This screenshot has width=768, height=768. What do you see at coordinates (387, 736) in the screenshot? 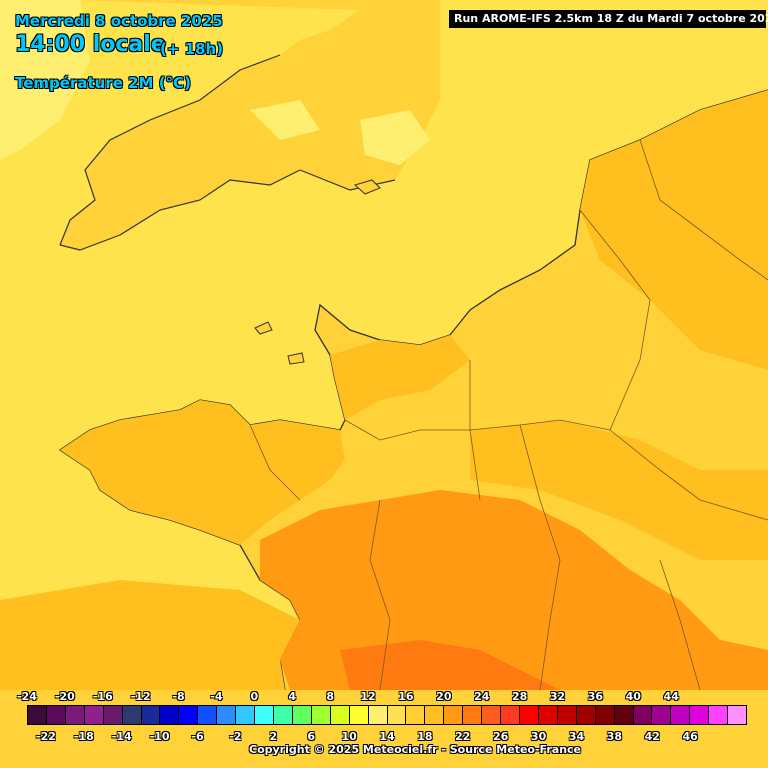
I see `scale-label-bottom: 14` at bounding box center [387, 736].